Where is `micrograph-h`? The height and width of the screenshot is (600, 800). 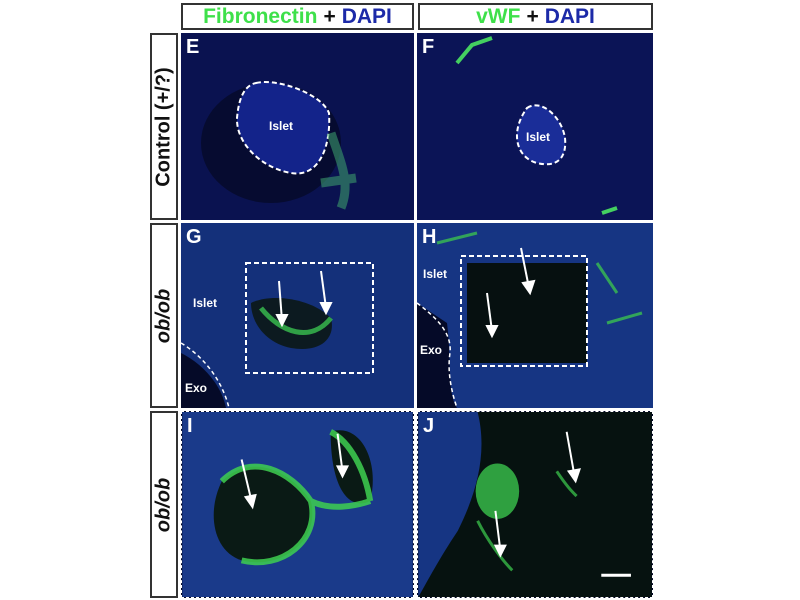 micrograph-h is located at coordinates (535, 315).